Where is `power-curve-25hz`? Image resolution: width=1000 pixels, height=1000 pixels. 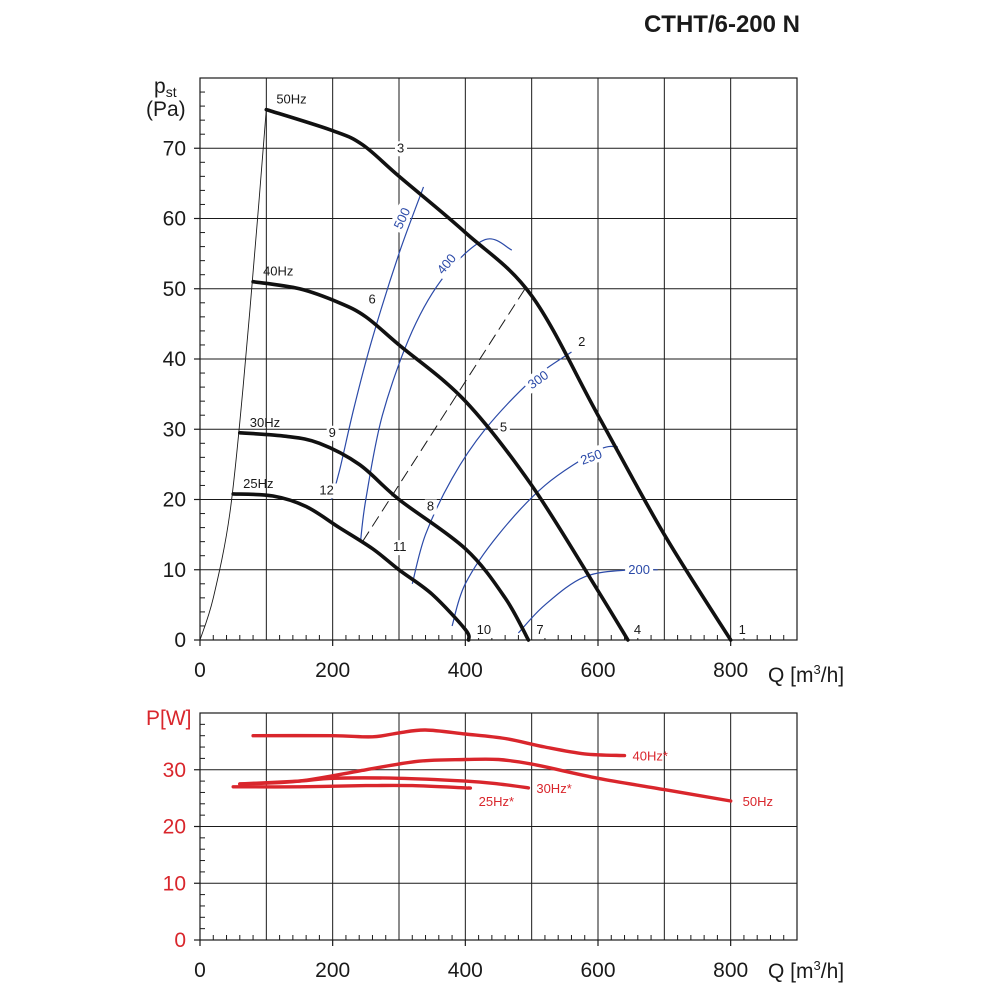
power-curve-25hz is located at coordinates (352, 786).